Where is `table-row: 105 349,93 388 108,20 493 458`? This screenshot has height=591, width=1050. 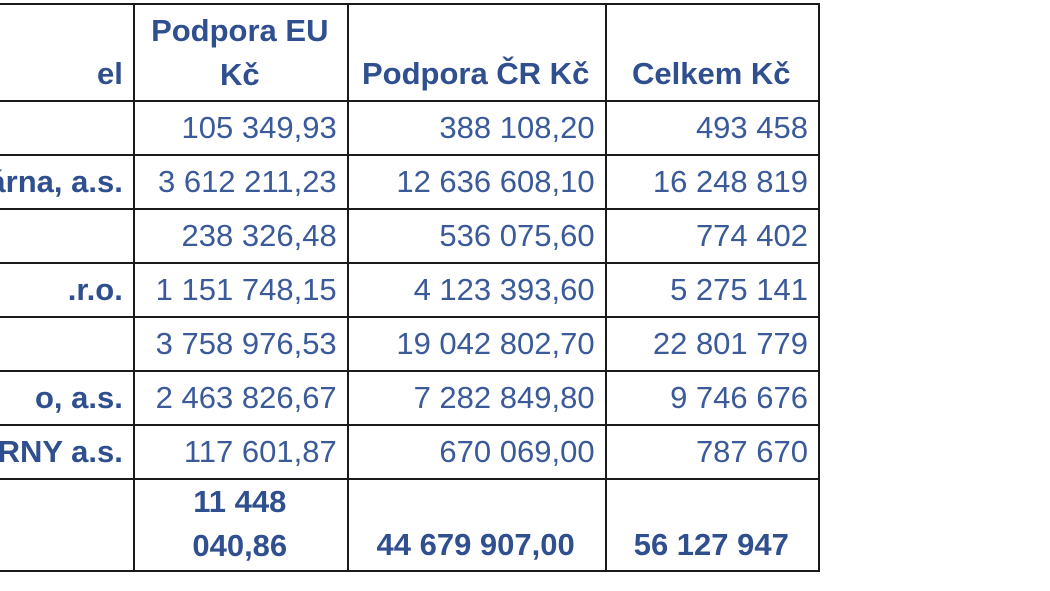 table-row: 105 349,93 388 108,20 493 458 is located at coordinates (410, 128).